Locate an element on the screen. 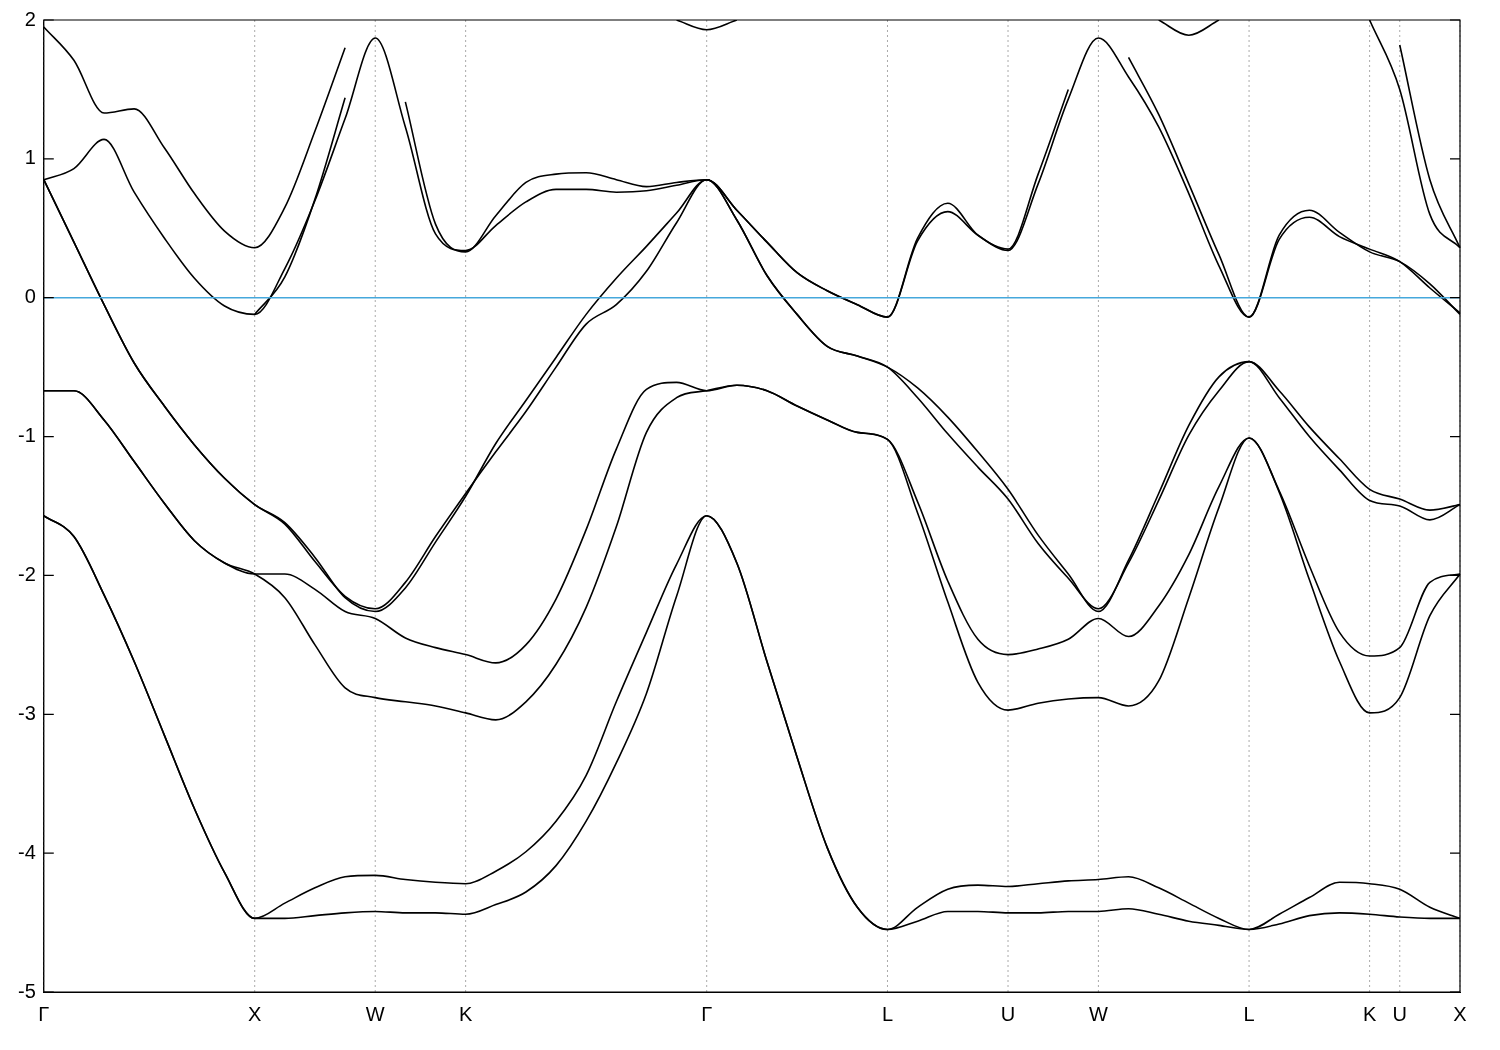 This screenshot has height=1050, width=1500. y-tick-label: 0 is located at coordinates (30, 296).